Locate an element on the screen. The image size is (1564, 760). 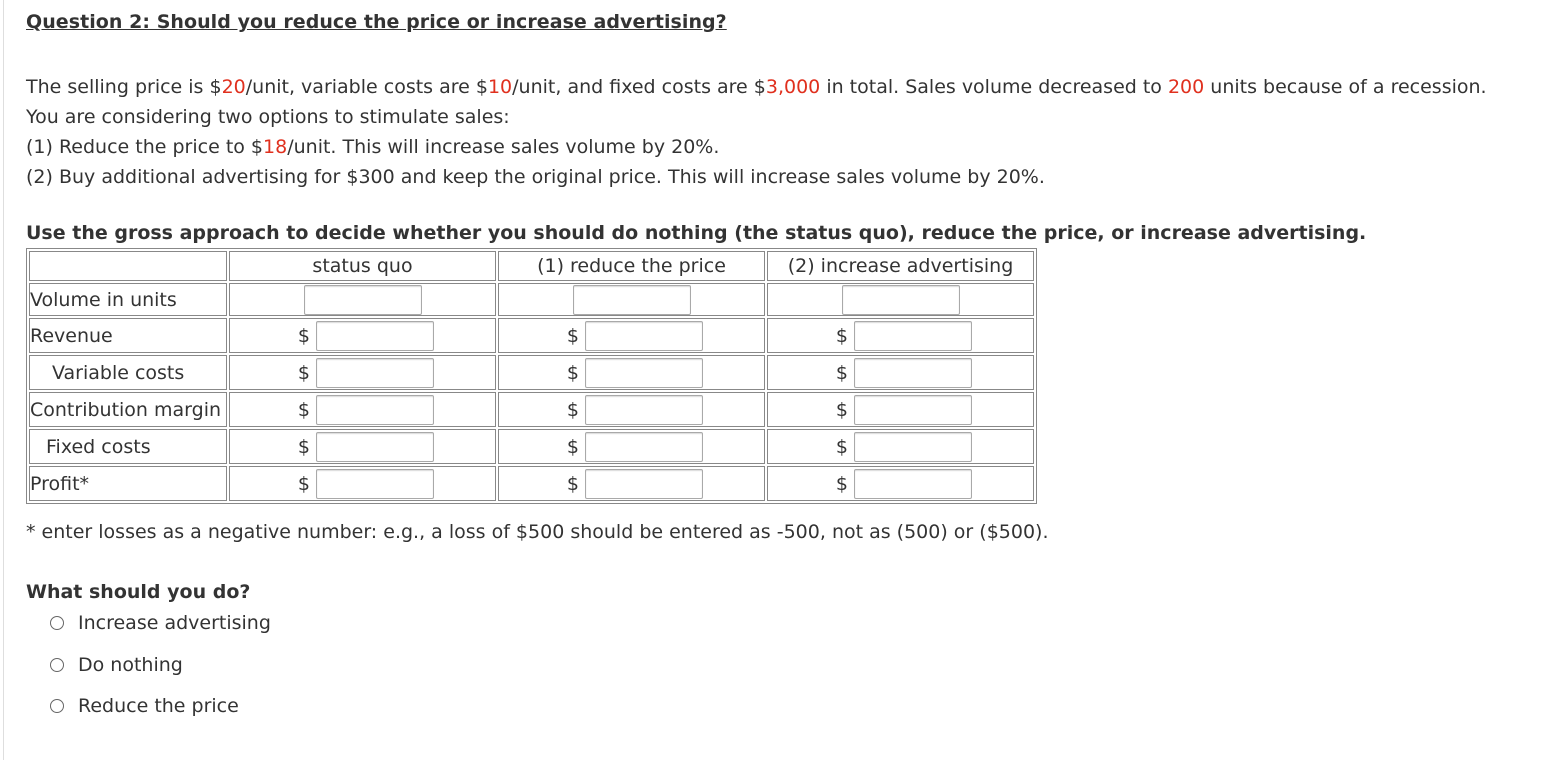
option-reduce-price: Reduce the price is located at coordinates (160, 706).